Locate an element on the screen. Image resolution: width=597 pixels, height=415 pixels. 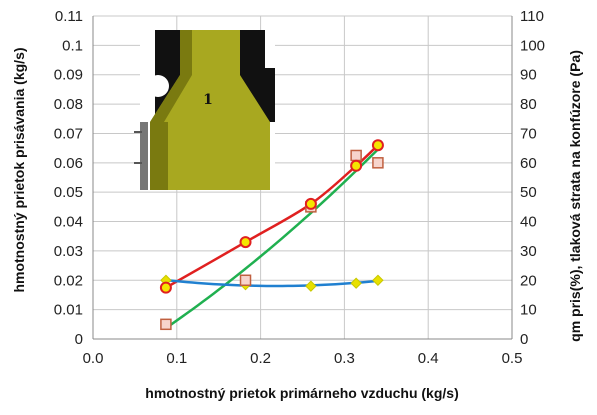
y-left-tick-label: 0.1 is located at coordinates (72, 45).